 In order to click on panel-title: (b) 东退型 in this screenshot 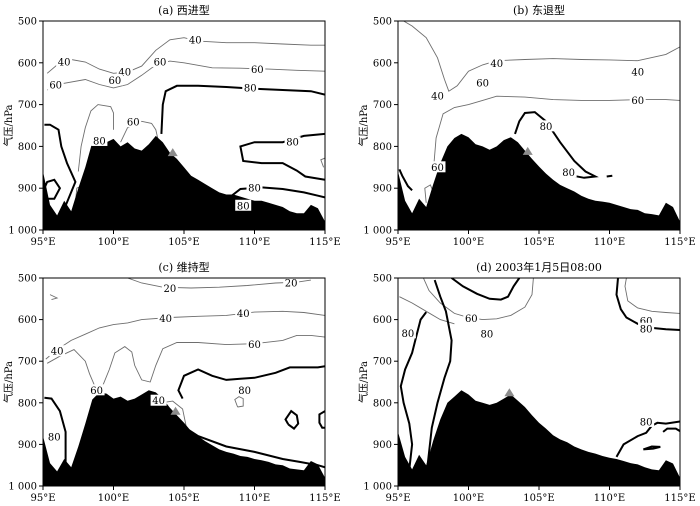, I will do `click(539, 10)`.